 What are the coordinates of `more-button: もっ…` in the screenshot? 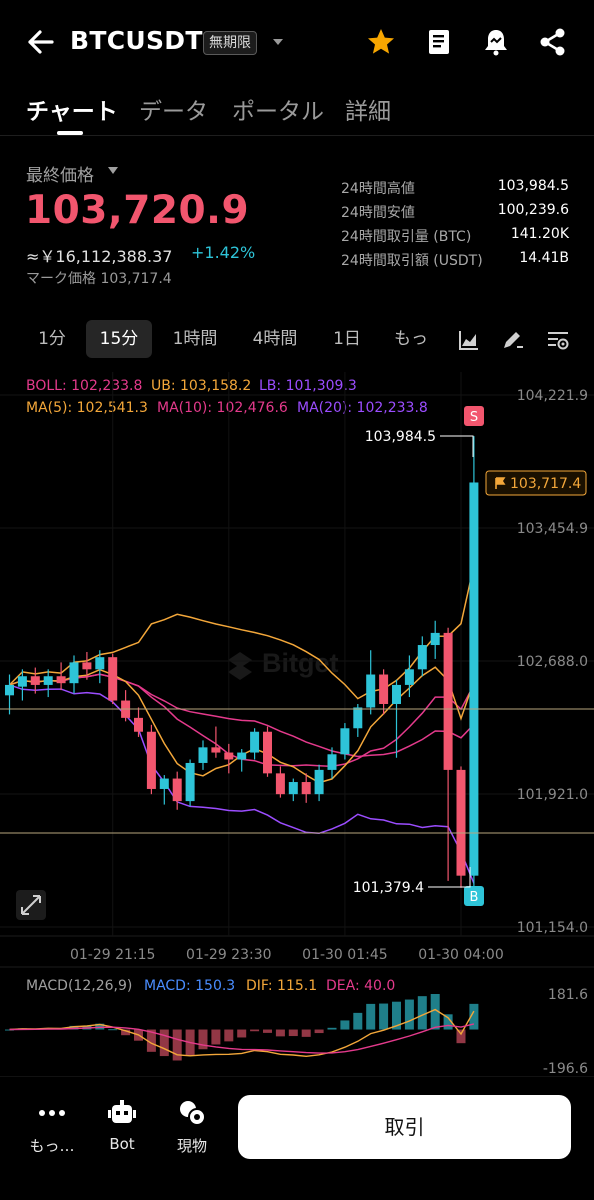 It's located at (52, 1126).